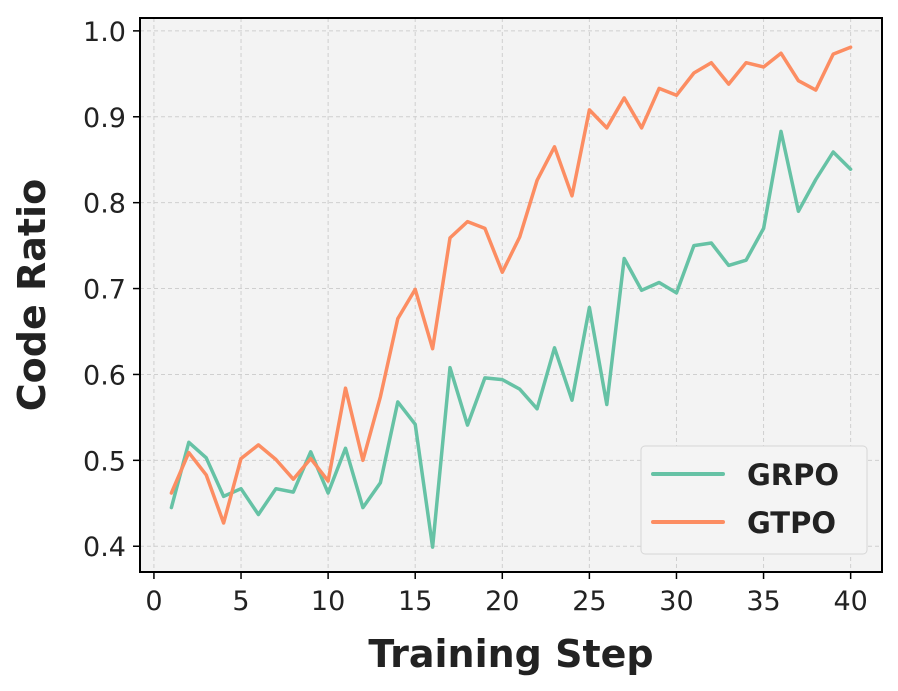  What do you see at coordinates (104, 204) in the screenshot?
I see `y-tick-label: 0.8` at bounding box center [104, 204].